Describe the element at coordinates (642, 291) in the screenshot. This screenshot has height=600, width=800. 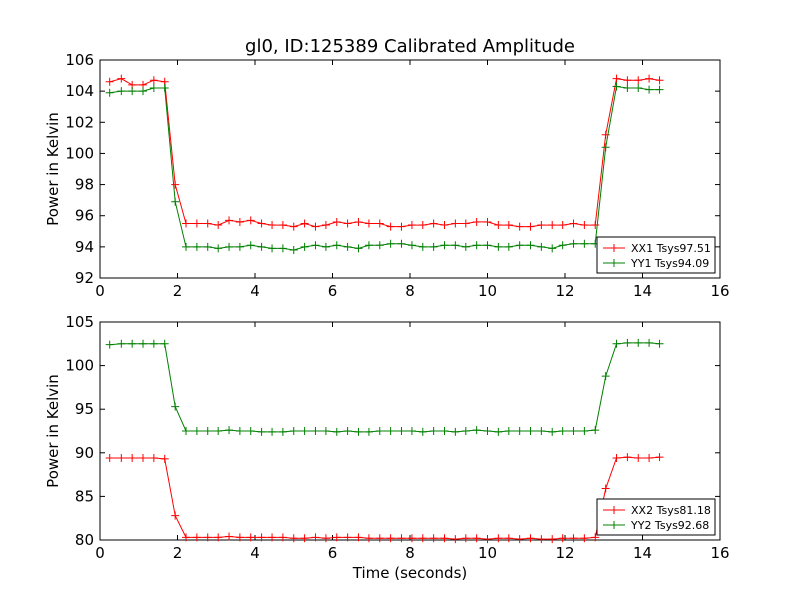
I see `top-x-tick-label: 14` at that location.